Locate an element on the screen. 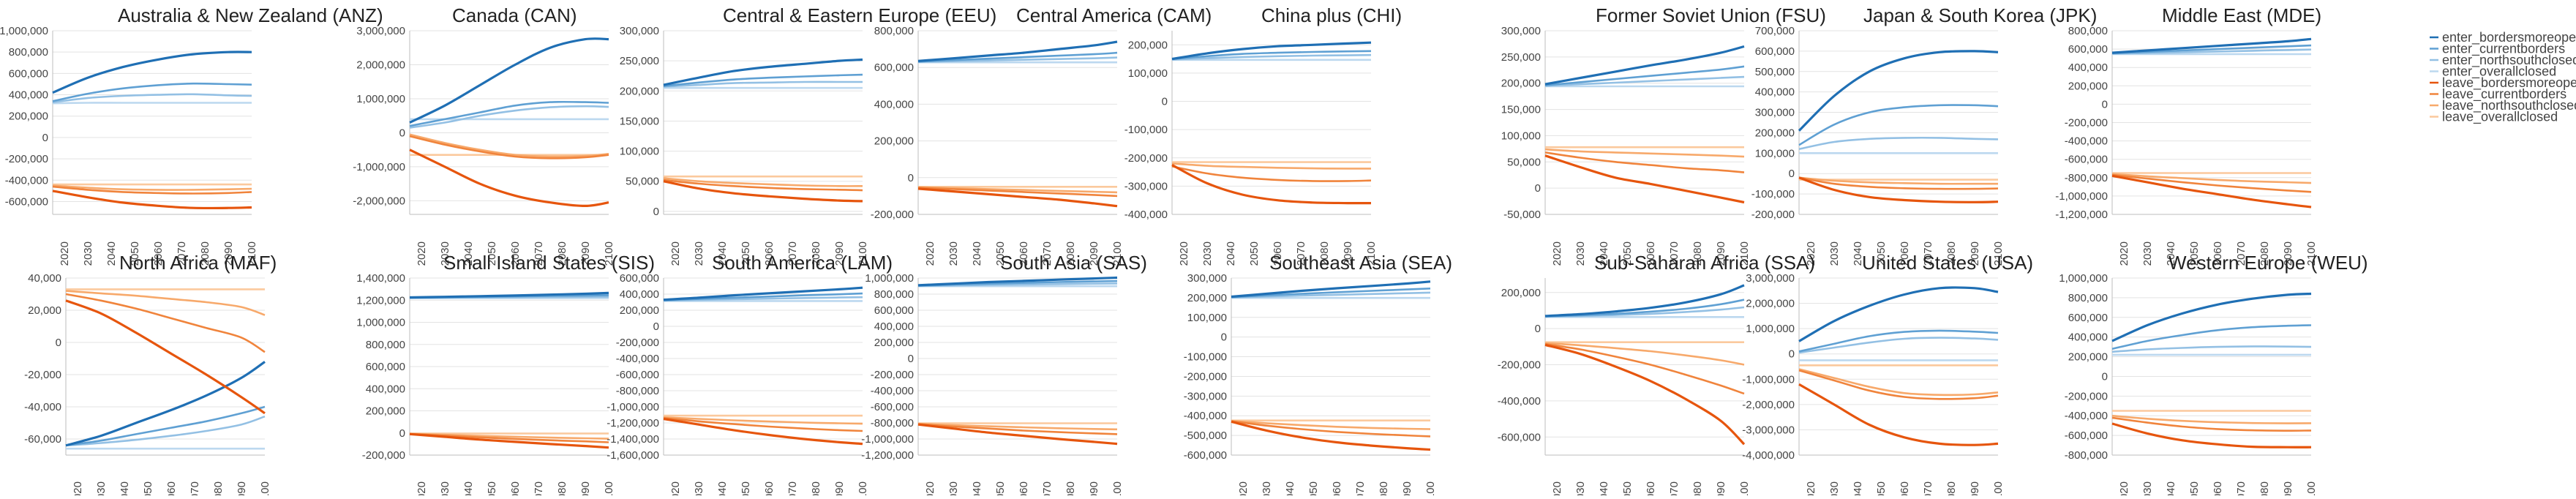 The width and height of the screenshot is (2576, 499). y-tick-label: 600,000 is located at coordinates (1775, 52).